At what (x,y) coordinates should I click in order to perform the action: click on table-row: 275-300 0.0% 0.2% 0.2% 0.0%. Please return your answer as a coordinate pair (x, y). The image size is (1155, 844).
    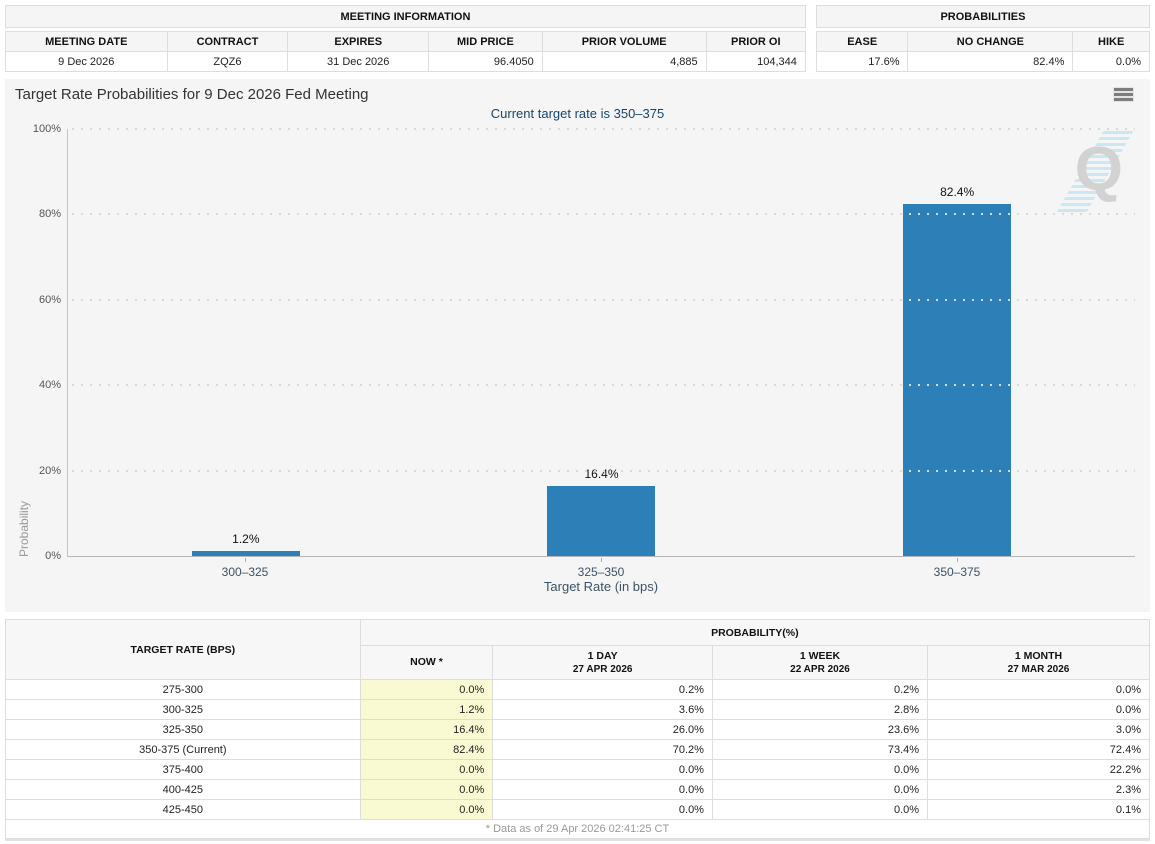
    Looking at the image, I should click on (577, 689).